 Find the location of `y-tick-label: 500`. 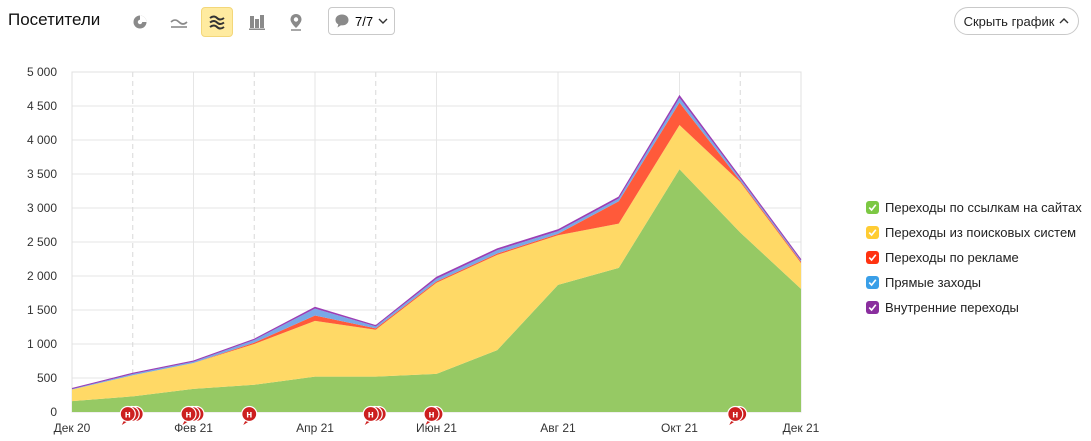

y-tick-label: 500 is located at coordinates (47, 378).